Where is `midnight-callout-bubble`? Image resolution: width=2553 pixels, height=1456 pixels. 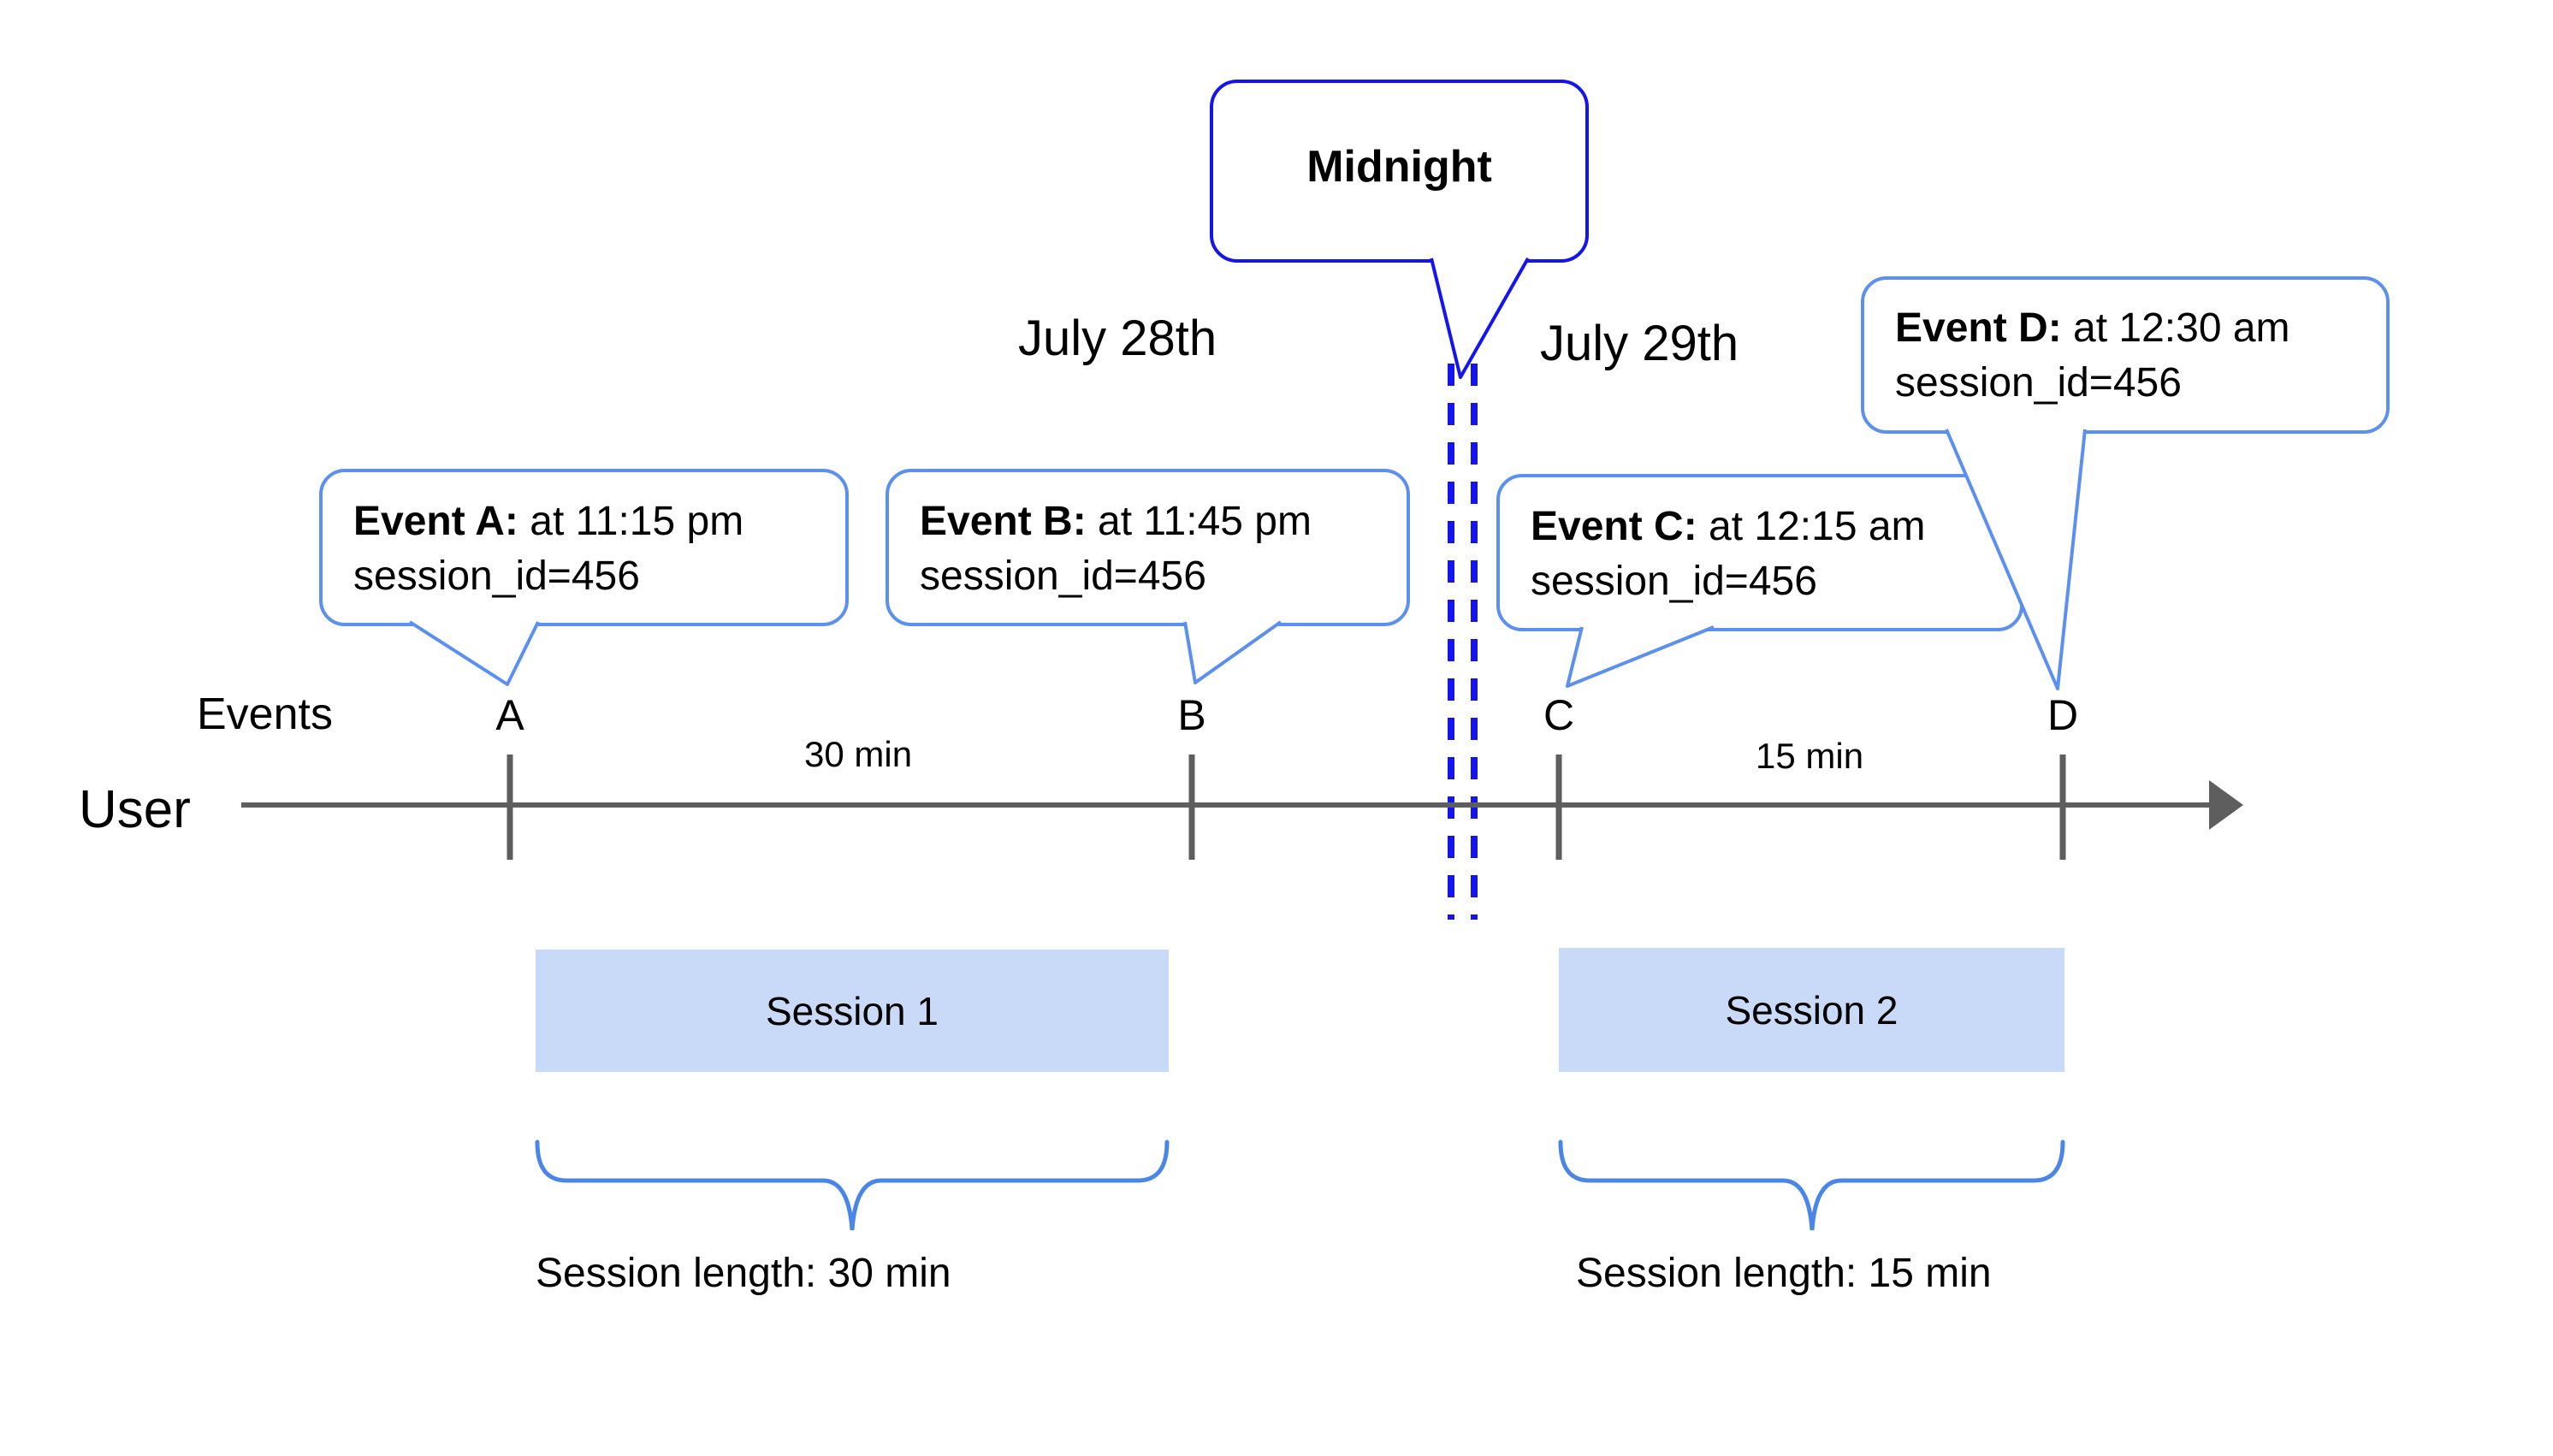
midnight-callout-bubble is located at coordinates (1399, 171).